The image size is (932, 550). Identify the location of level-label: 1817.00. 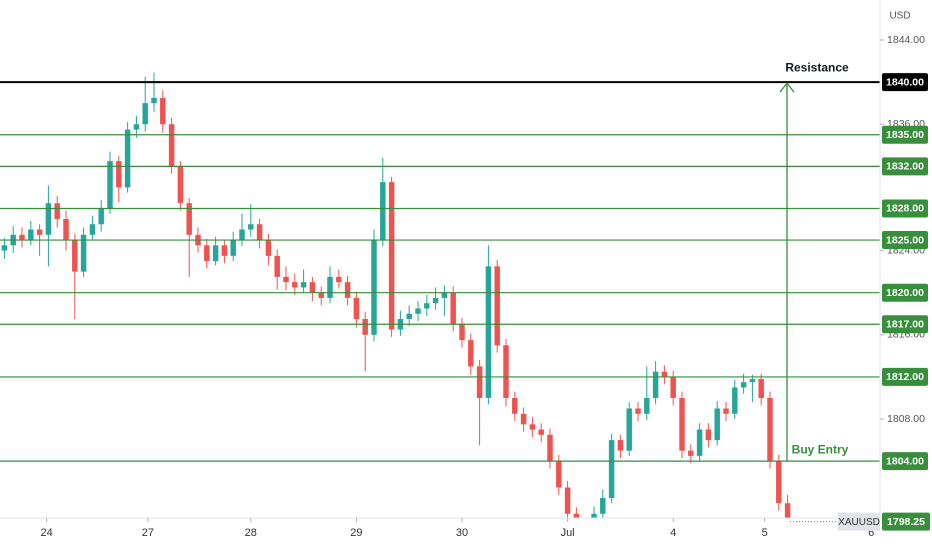
(905, 325).